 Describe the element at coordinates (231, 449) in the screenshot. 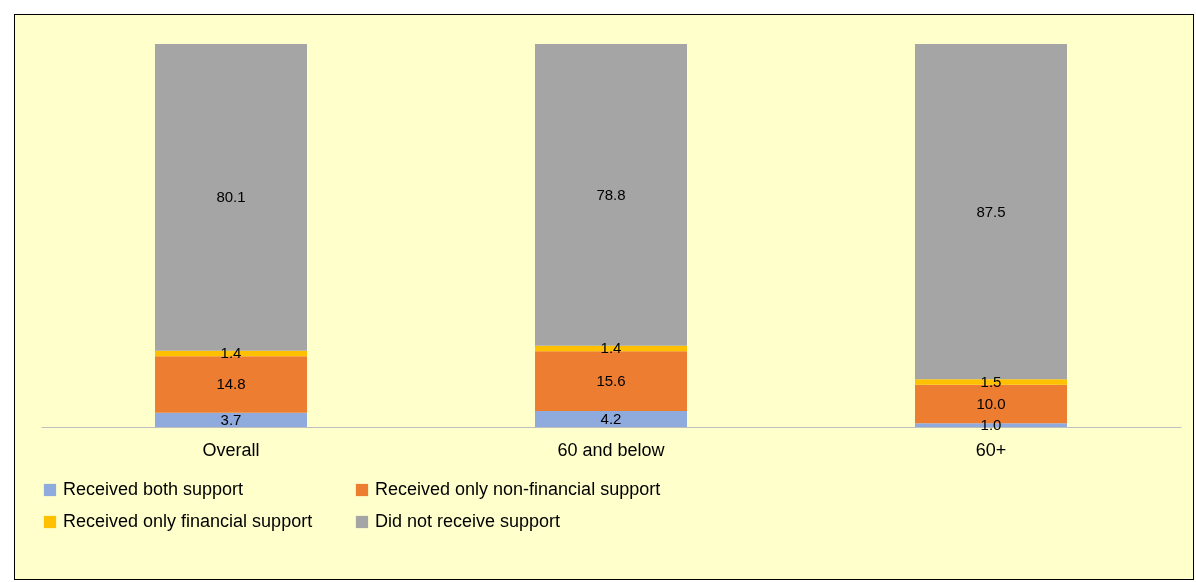

I see `x-tick-label: Overall` at that location.